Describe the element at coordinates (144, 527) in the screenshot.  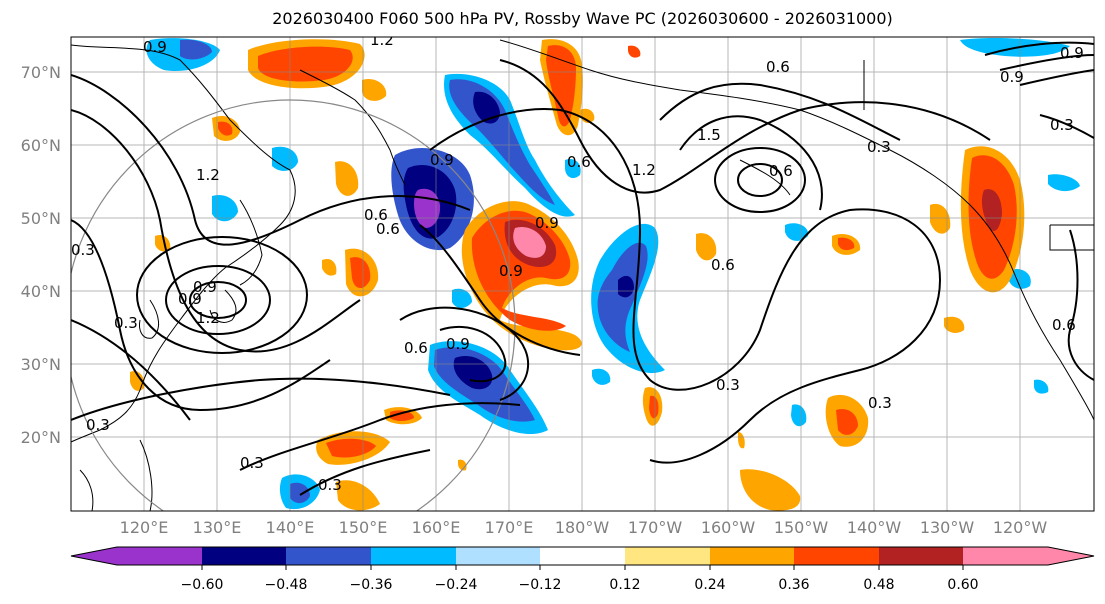
I see `lon-label: 120°E` at that location.